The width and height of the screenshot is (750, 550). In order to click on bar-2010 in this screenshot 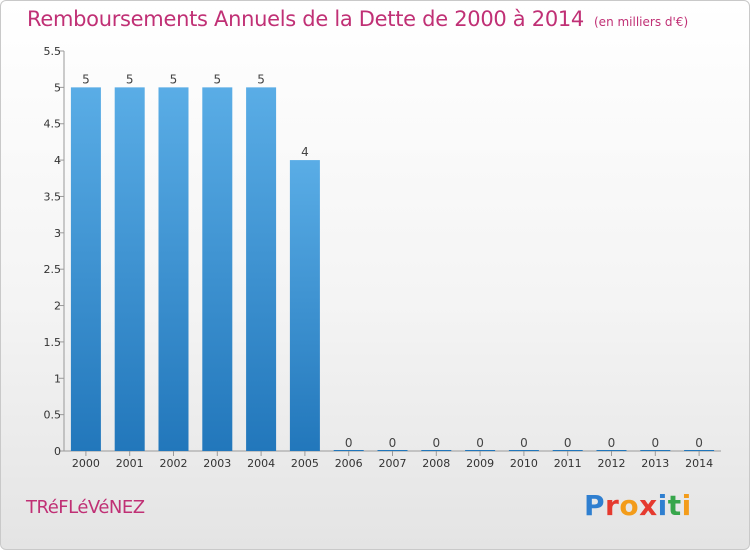, I will do `click(523, 450)`.